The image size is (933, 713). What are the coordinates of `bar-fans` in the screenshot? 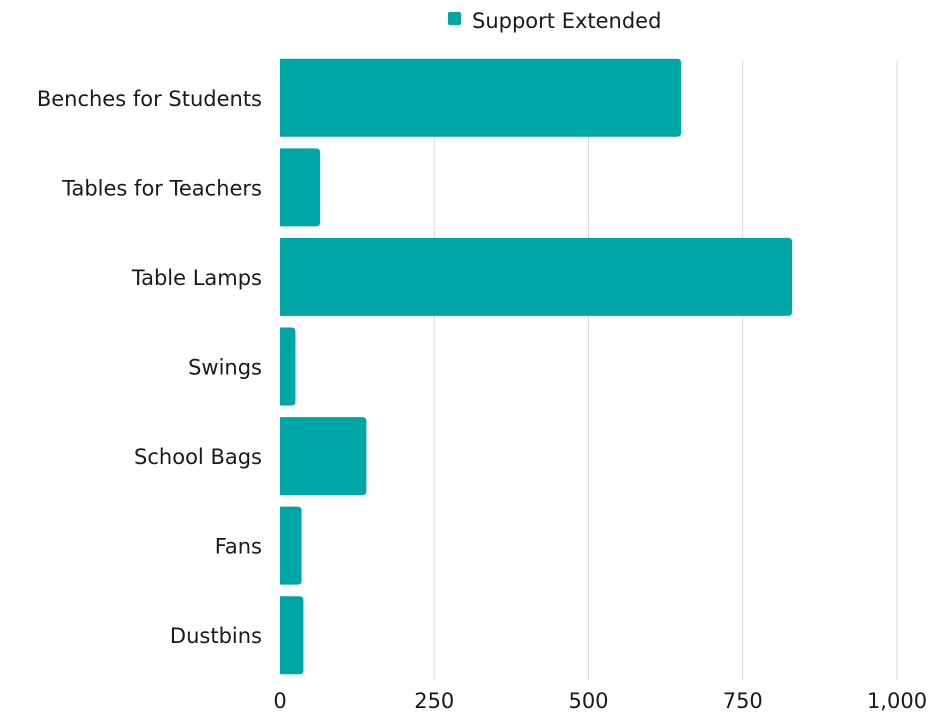 It's located at (291, 545).